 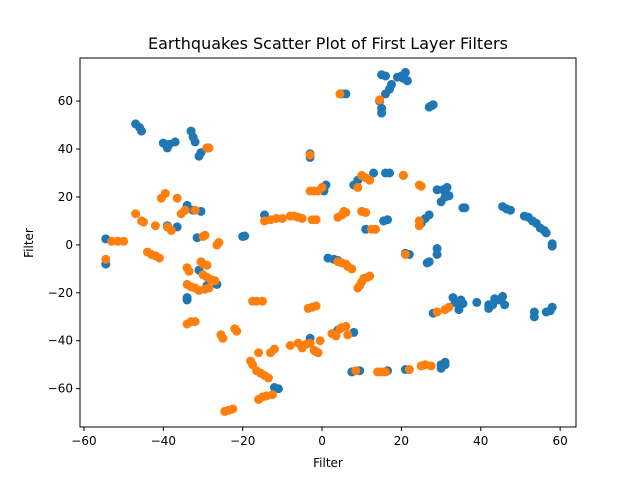 What do you see at coordinates (60, 389) in the screenshot?
I see `y-tick-label: −60` at bounding box center [60, 389].